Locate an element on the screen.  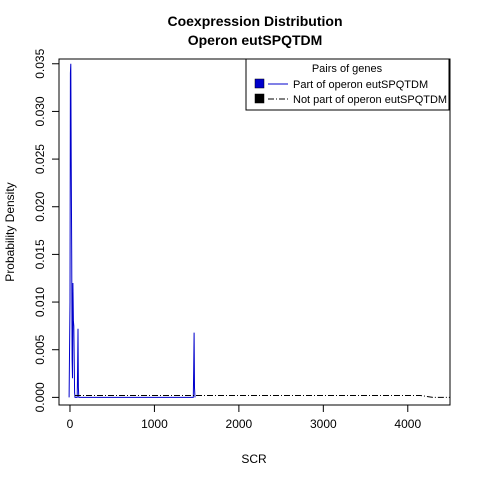
x-tick-label: 0 is located at coordinates (70, 424).